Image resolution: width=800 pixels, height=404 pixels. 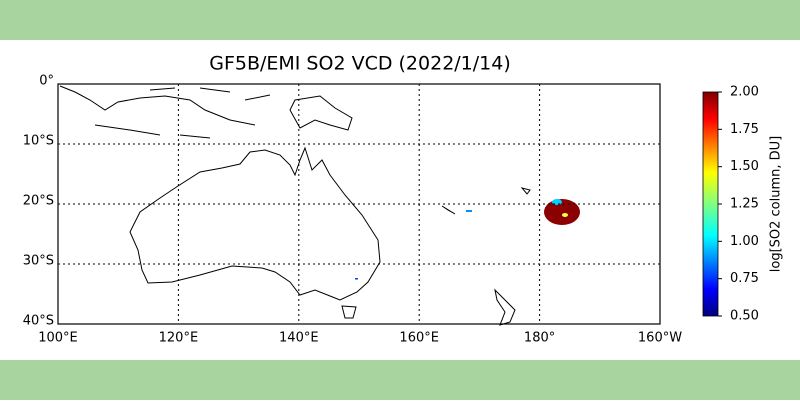 What do you see at coordinates (744, 204) in the screenshot?
I see `colorbar-tick-label: 1.25` at bounding box center [744, 204].